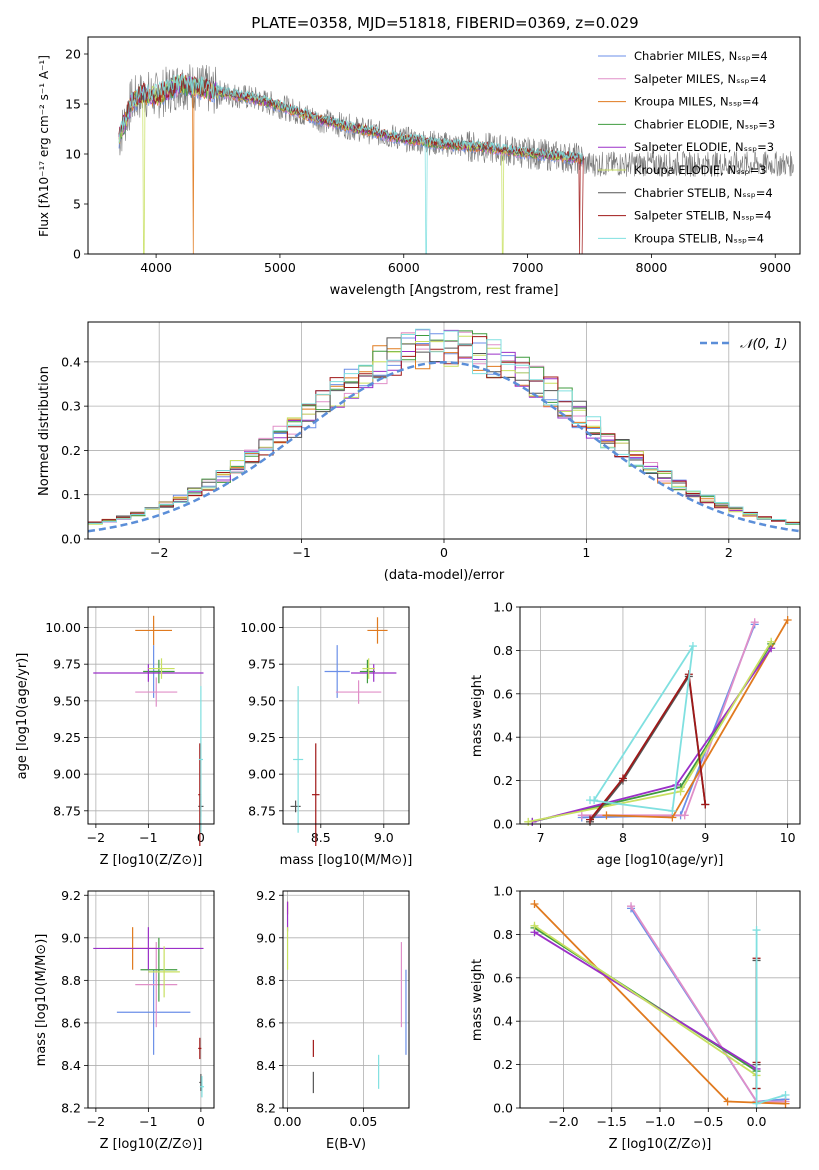  I want to click on age-mass-grid, so click(346, 715).